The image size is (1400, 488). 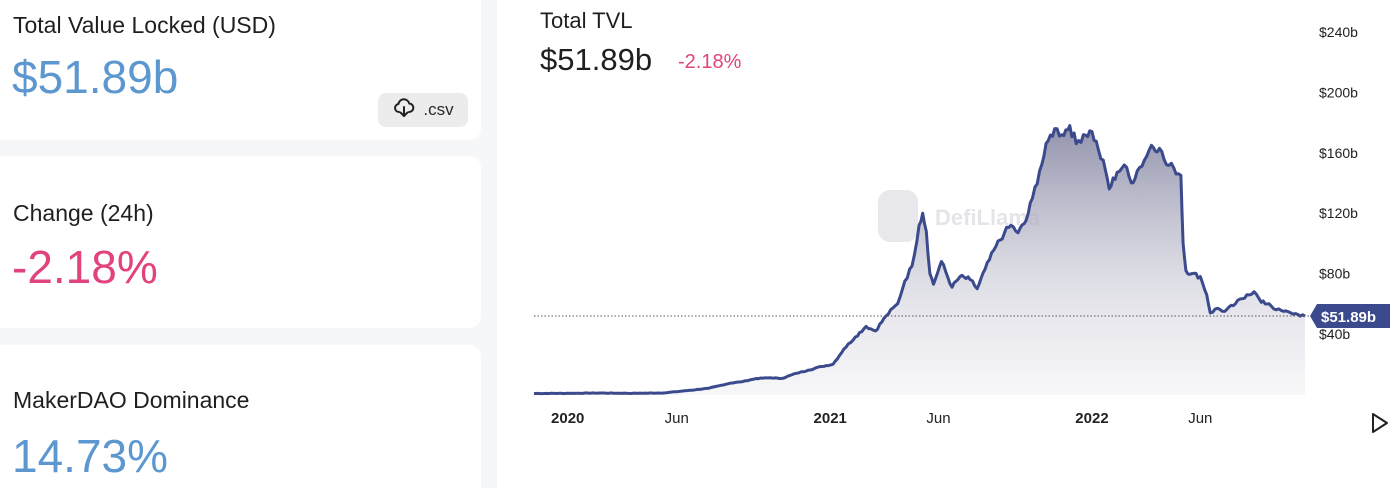 What do you see at coordinates (404, 110) in the screenshot?
I see `cloud-download-icon` at bounding box center [404, 110].